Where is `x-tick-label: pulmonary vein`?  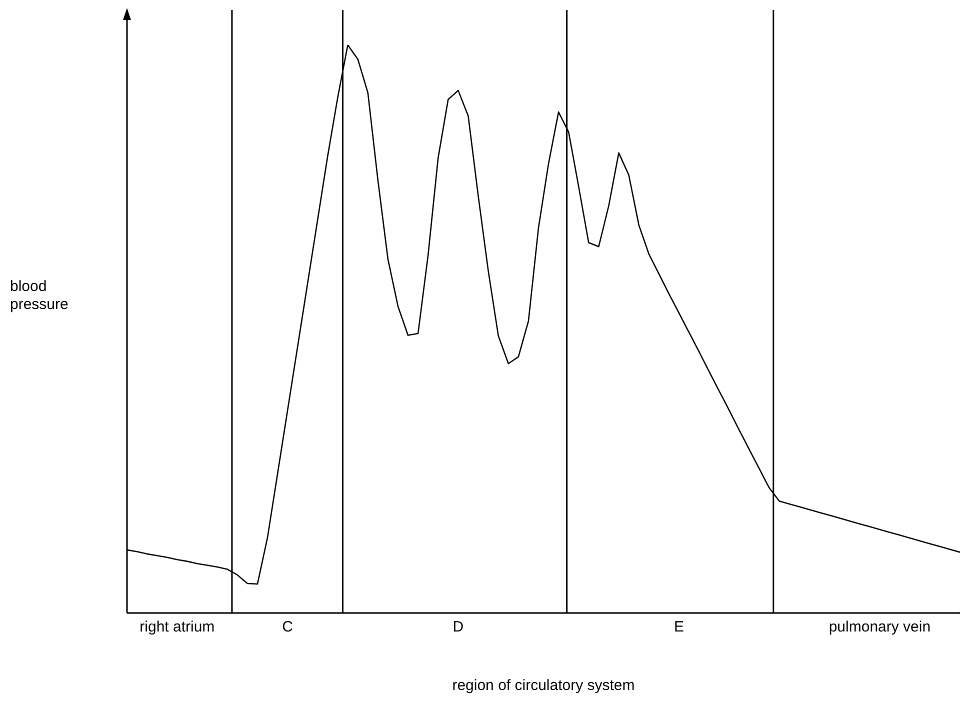 x-tick-label: pulmonary vein is located at coordinates (879, 627).